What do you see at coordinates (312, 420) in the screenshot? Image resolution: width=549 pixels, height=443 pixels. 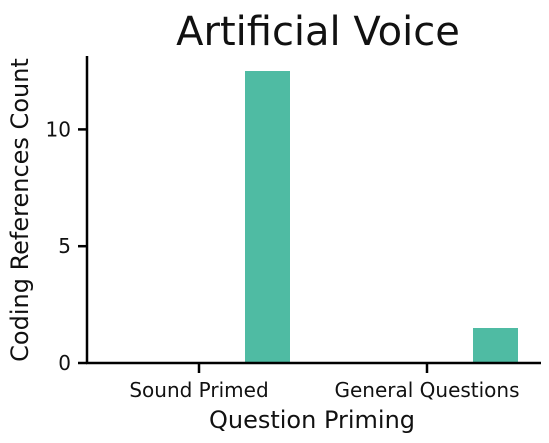 I see `x-axis-label: Question Priming` at bounding box center [312, 420].